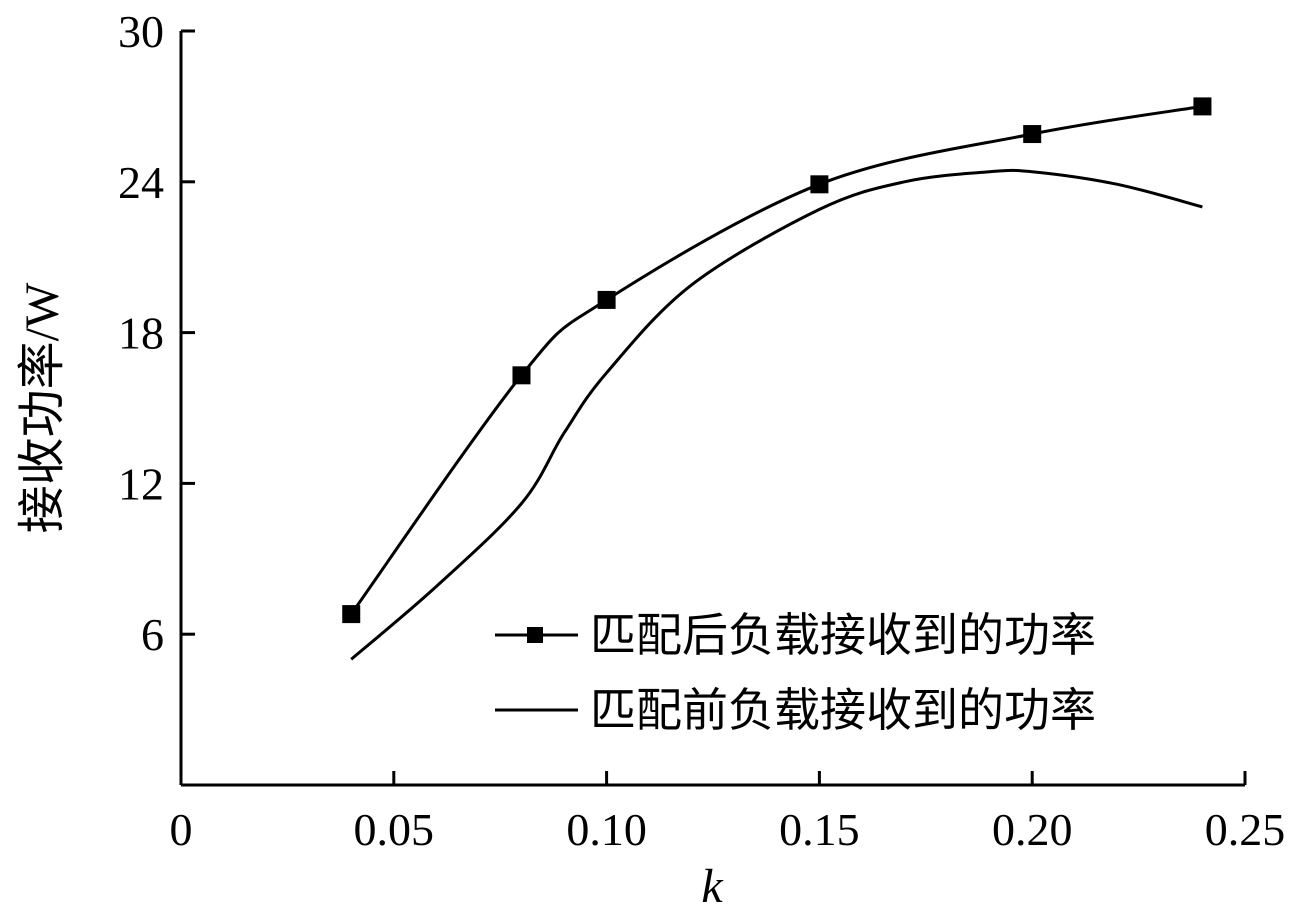 The width and height of the screenshot is (1296, 924). Describe the element at coordinates (141, 333) in the screenshot. I see `y-tick-label: 18` at that location.